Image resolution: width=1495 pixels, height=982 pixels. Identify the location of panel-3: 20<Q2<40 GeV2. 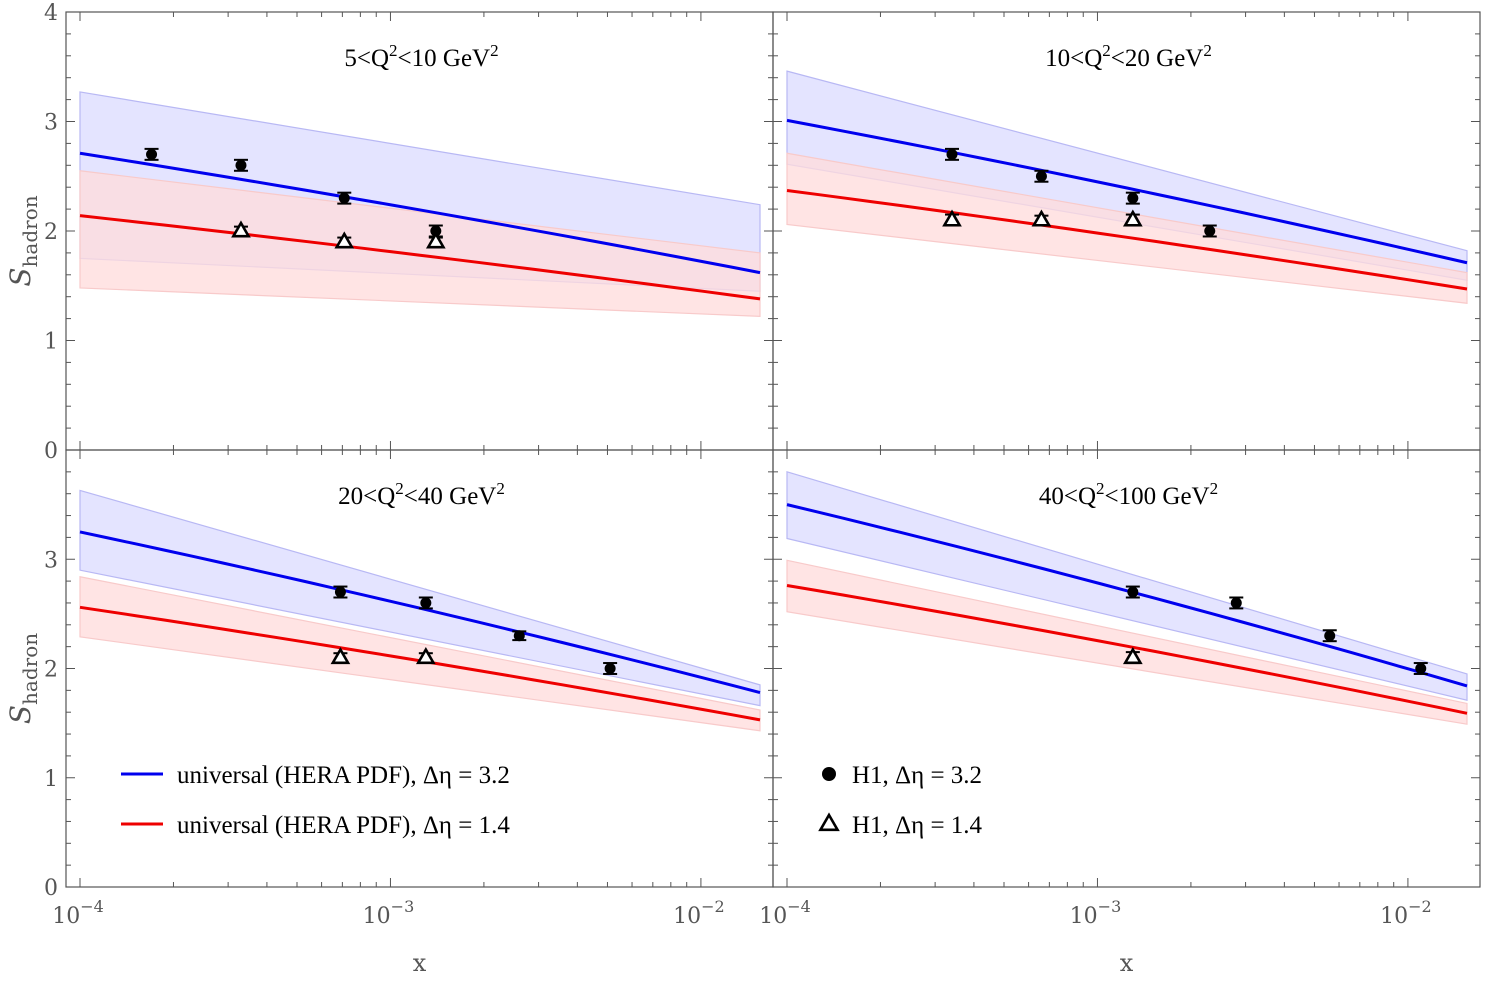
(420, 605).